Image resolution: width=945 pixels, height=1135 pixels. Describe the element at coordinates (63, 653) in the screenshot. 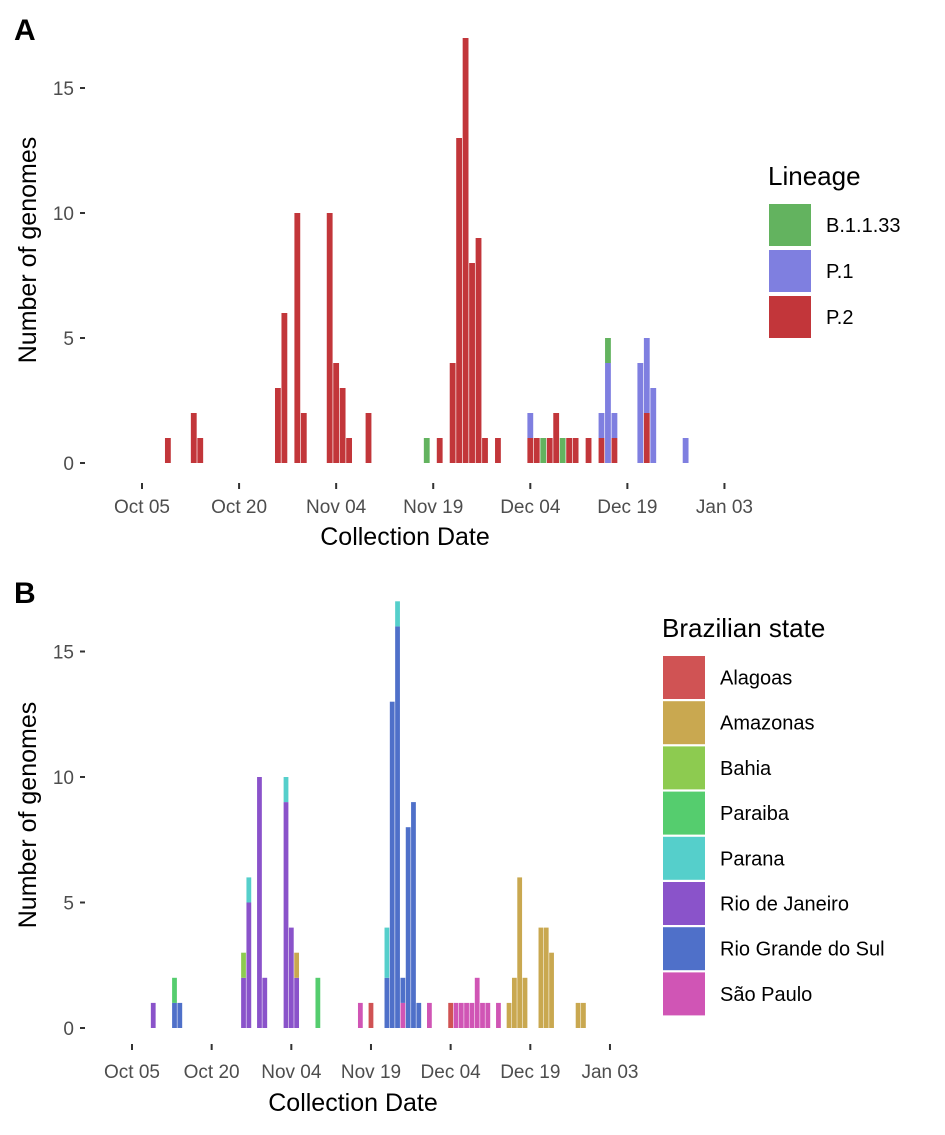

I see `y-tick-label: 15` at that location.